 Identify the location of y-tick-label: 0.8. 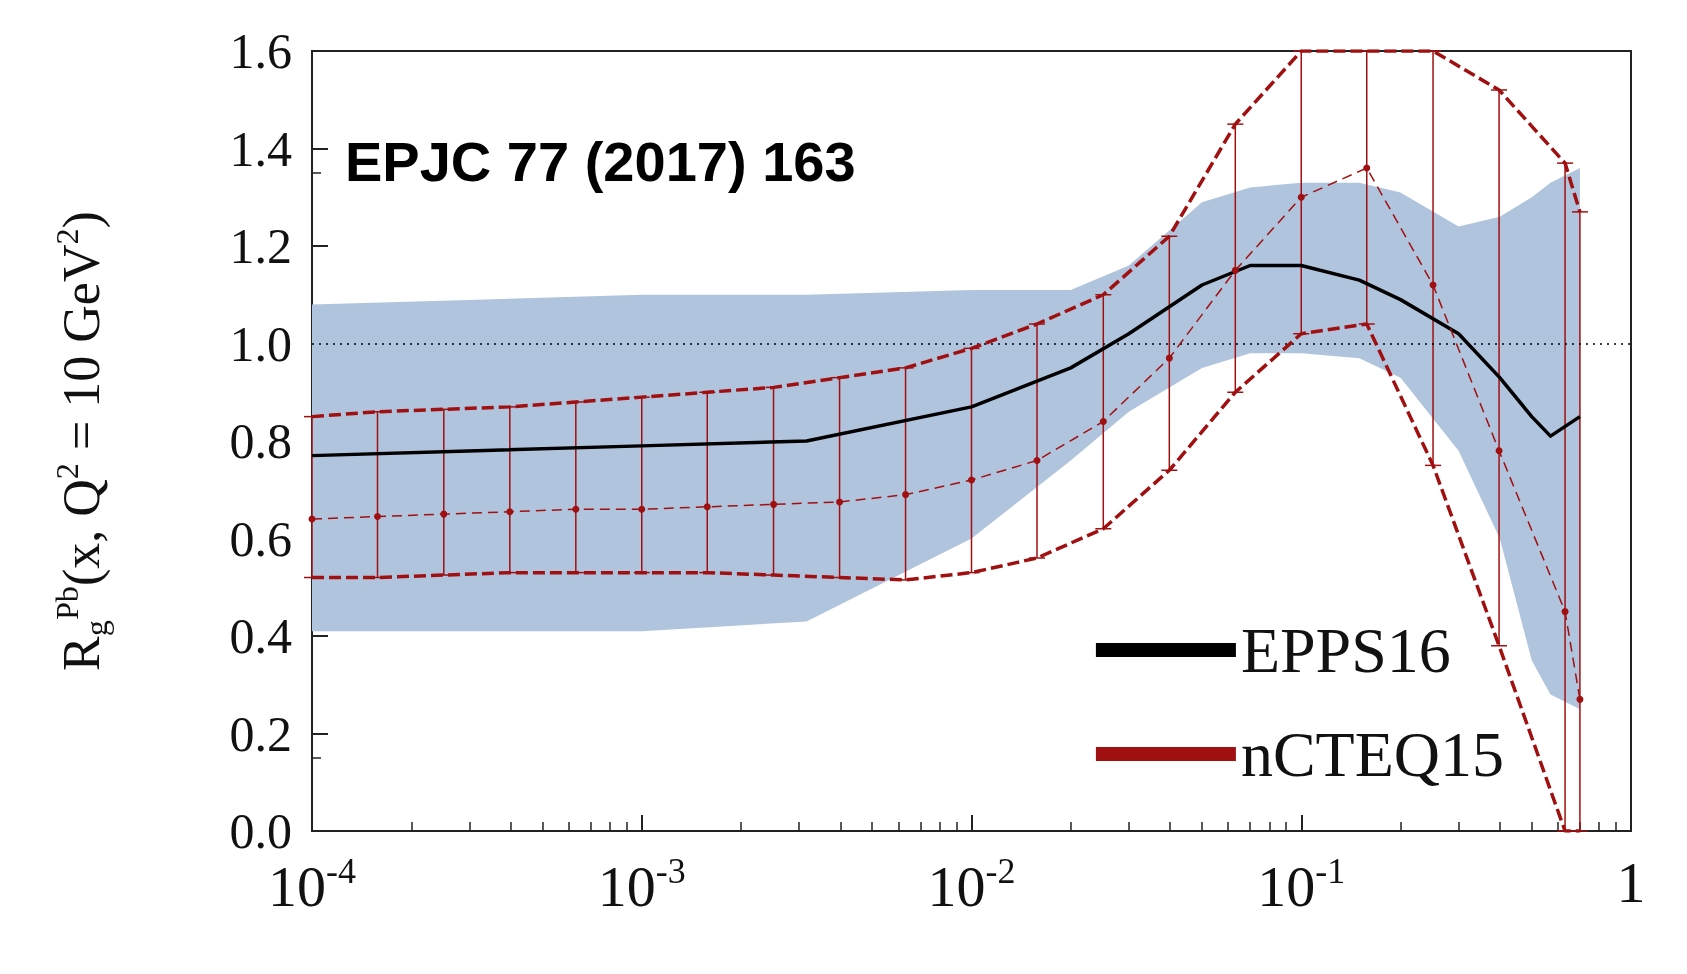
(260, 441).